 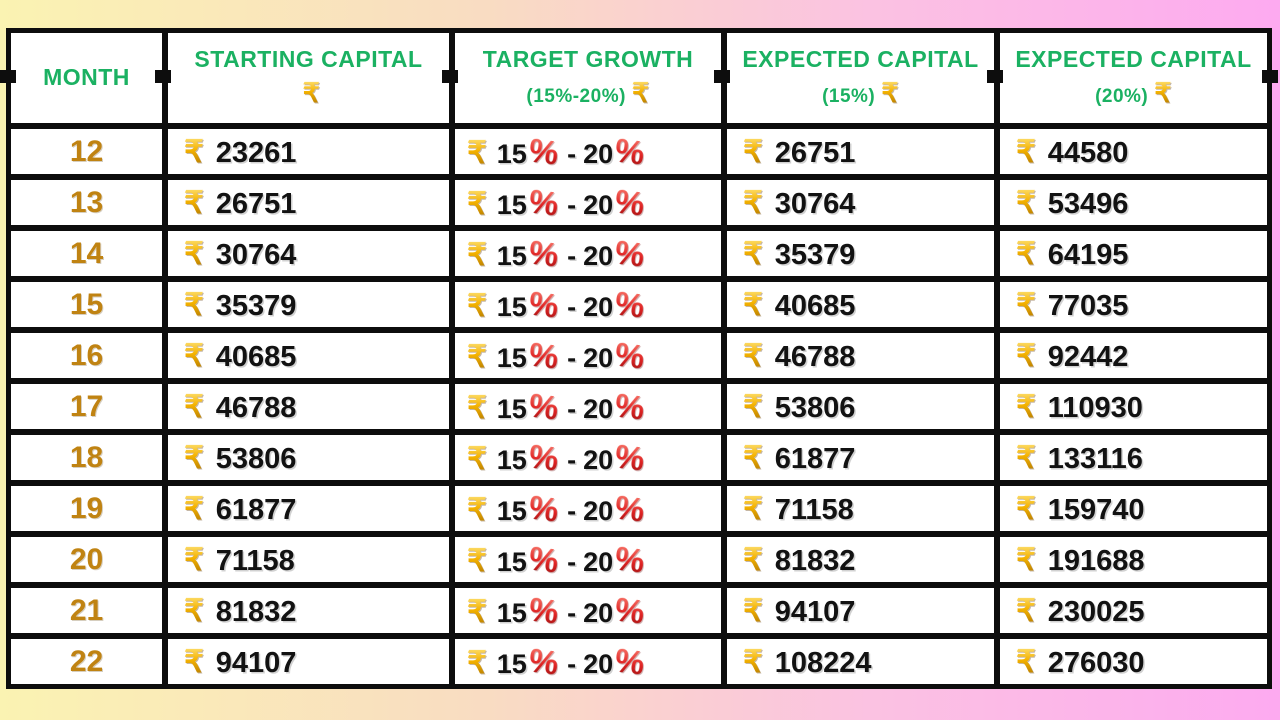 I want to click on expected-15-cell: ₹94107, so click(x=860, y=610).